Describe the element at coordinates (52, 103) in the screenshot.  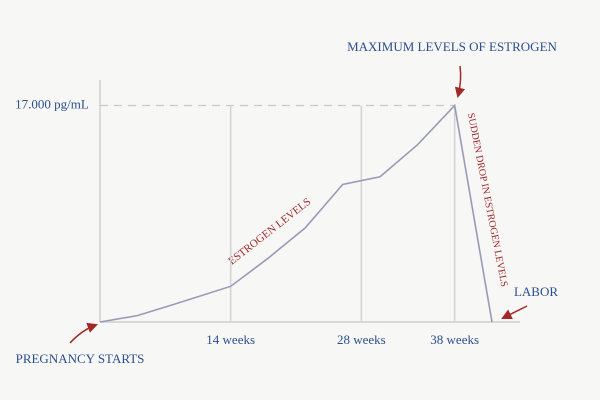
I see `y-tick-label: 17.000 pg/mL` at that location.